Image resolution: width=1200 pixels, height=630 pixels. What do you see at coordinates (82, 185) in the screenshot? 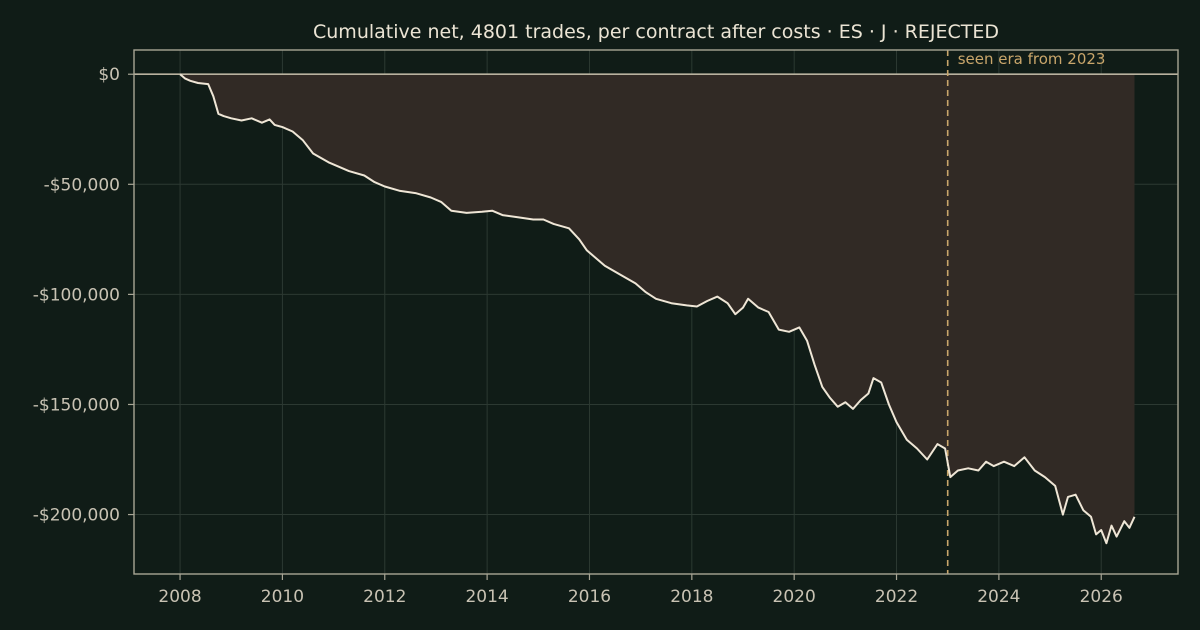
I see `y-tick-label: -$50,000` at bounding box center [82, 185].